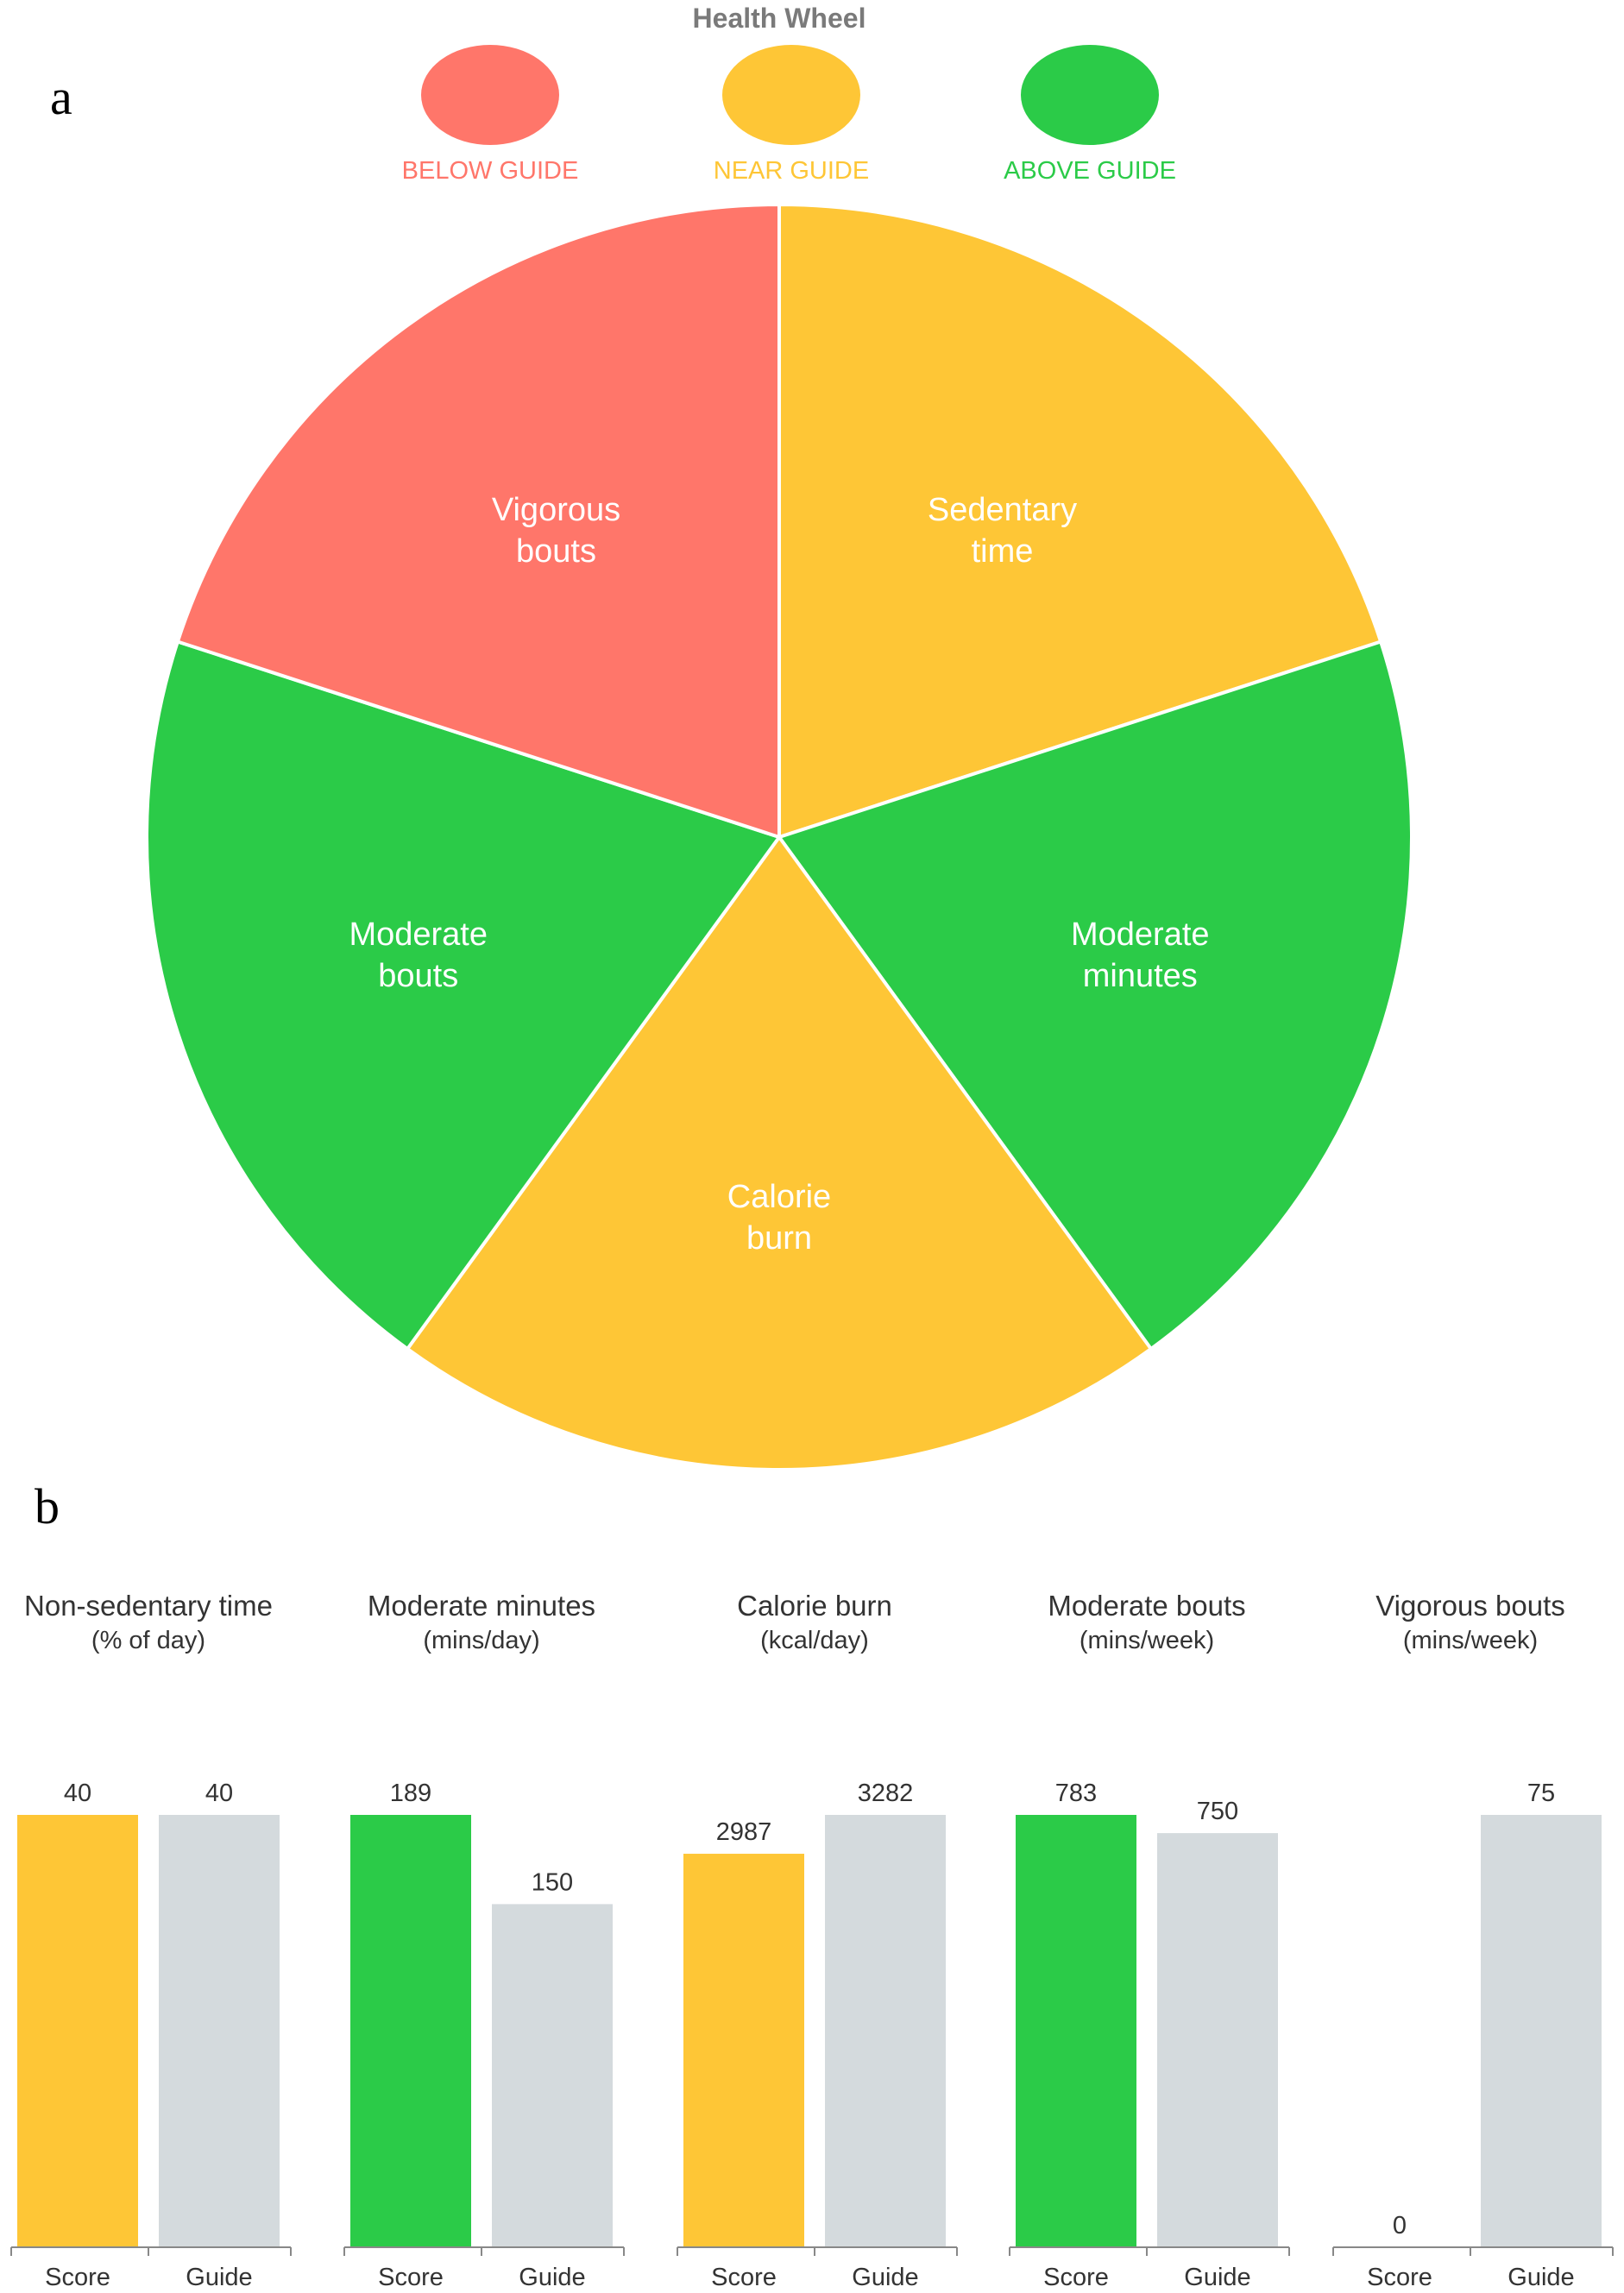  I want to click on slice-label-moderate-minutes: Moderate minutes, so click(1141, 955).